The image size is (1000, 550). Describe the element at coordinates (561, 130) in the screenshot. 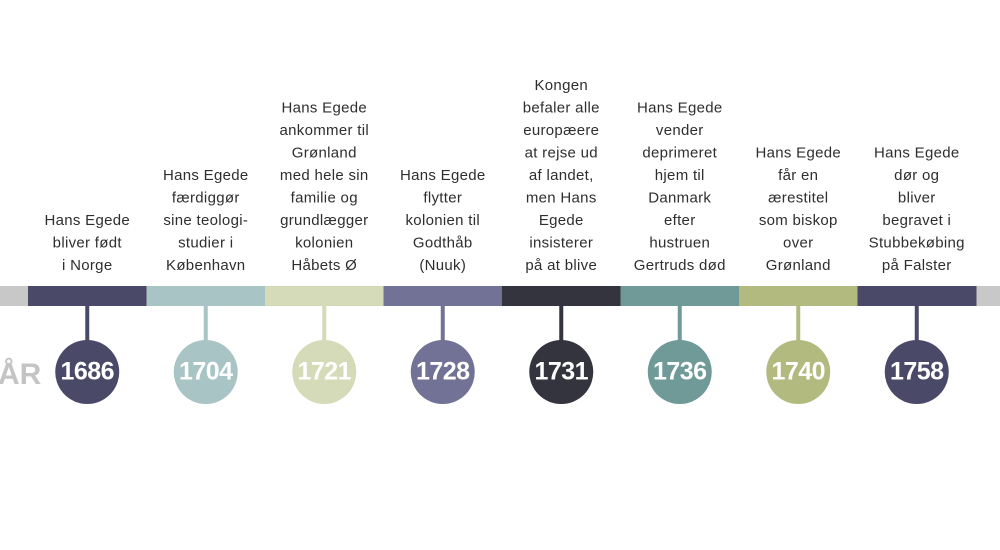

I see `event-text: europæere` at that location.